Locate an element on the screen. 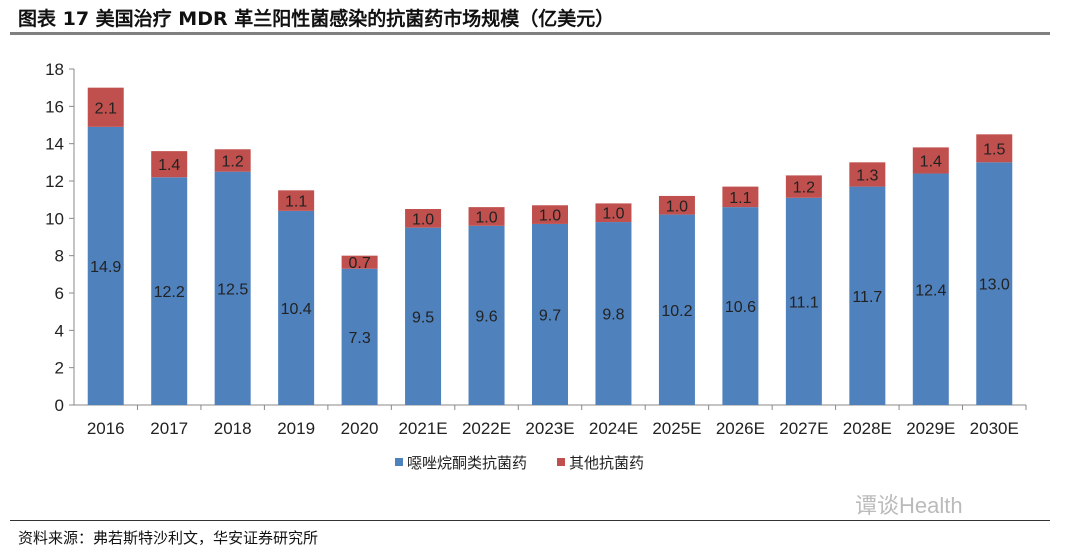 This screenshot has width=1080, height=554. x-tick-label: 2016 is located at coordinates (106, 428).